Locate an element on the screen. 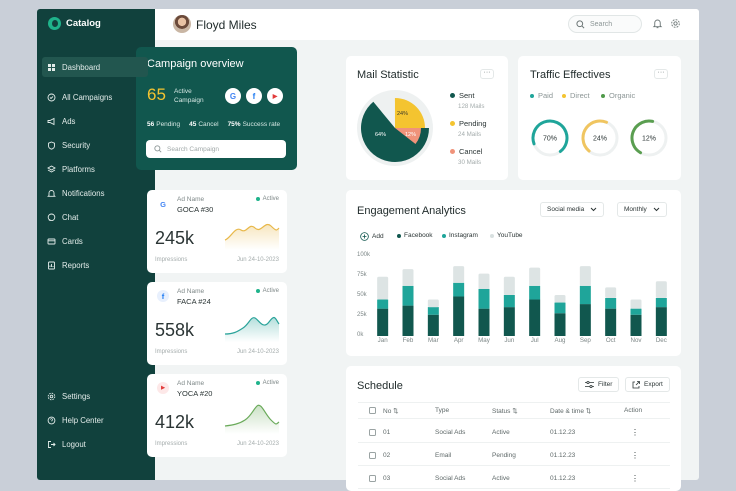  pie-label: 64% is located at coordinates (380, 135).